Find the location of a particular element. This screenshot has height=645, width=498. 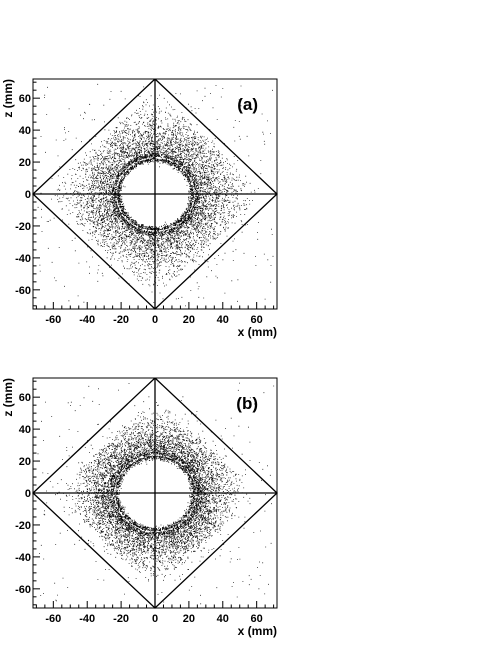

panel-label: (b) is located at coordinates (247, 403).